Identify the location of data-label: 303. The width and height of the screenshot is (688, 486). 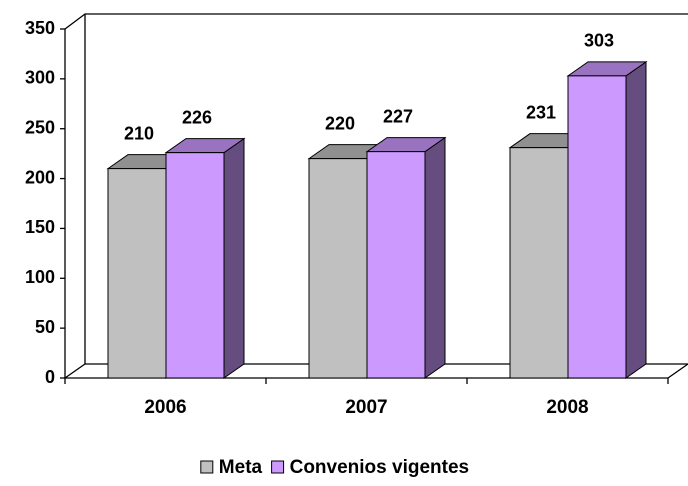
(599, 41).